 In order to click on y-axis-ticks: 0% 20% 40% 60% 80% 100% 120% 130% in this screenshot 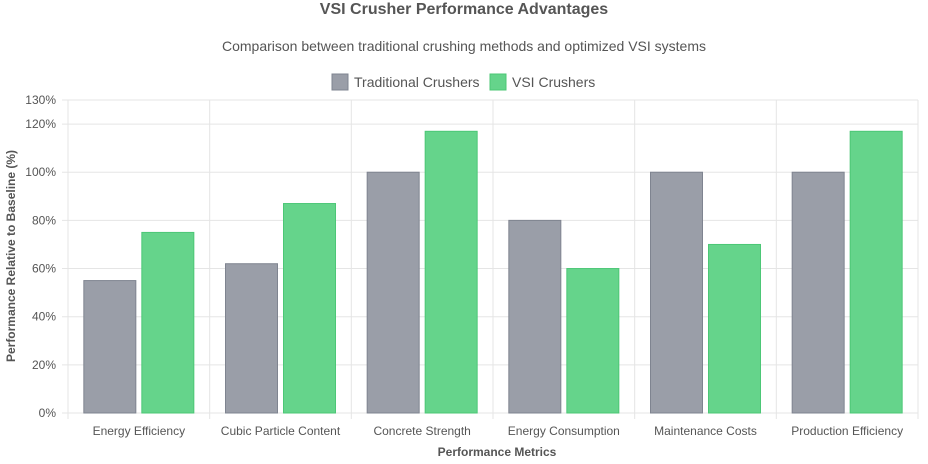, I will do `click(40, 256)`.